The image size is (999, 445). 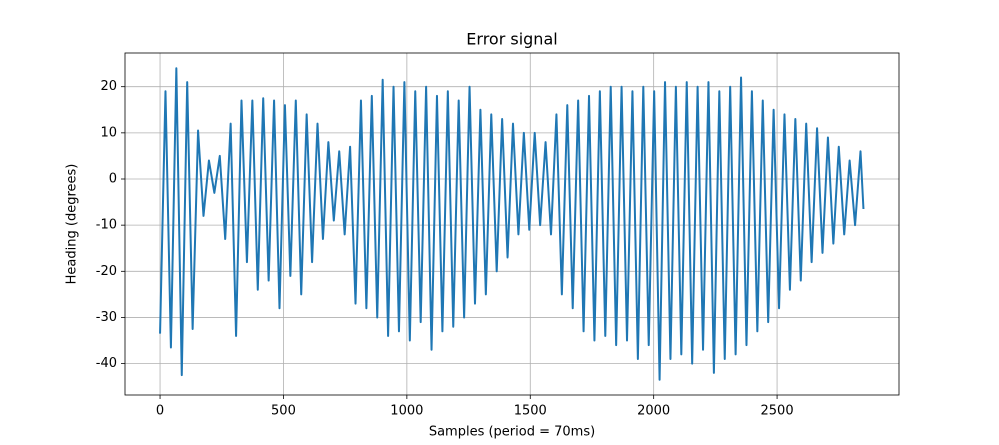 I want to click on y-tick-label: -30, so click(x=106, y=317).